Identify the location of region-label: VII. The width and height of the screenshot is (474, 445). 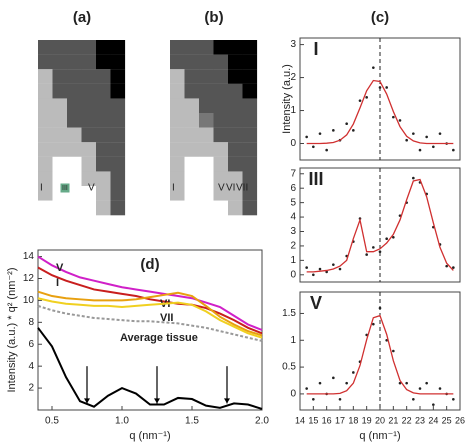
(242, 188).